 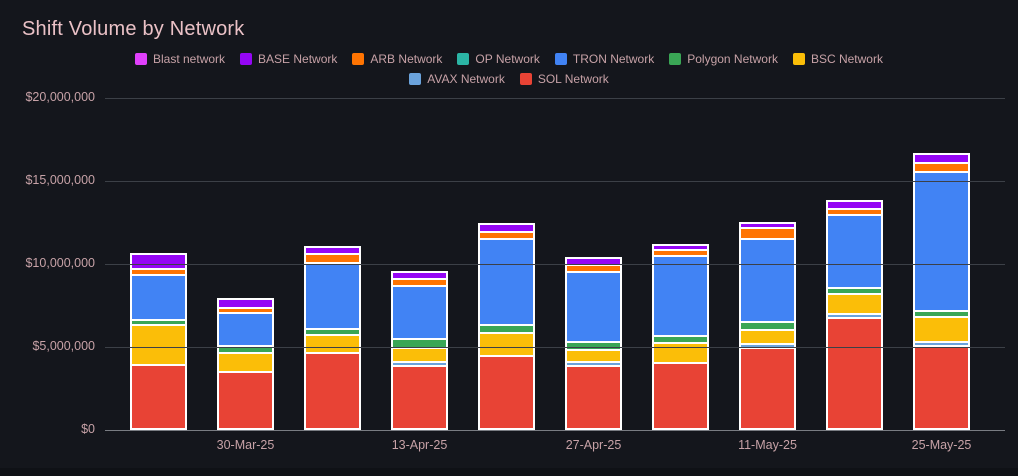 I want to click on legend-item: AVAX Network, so click(x=457, y=79).